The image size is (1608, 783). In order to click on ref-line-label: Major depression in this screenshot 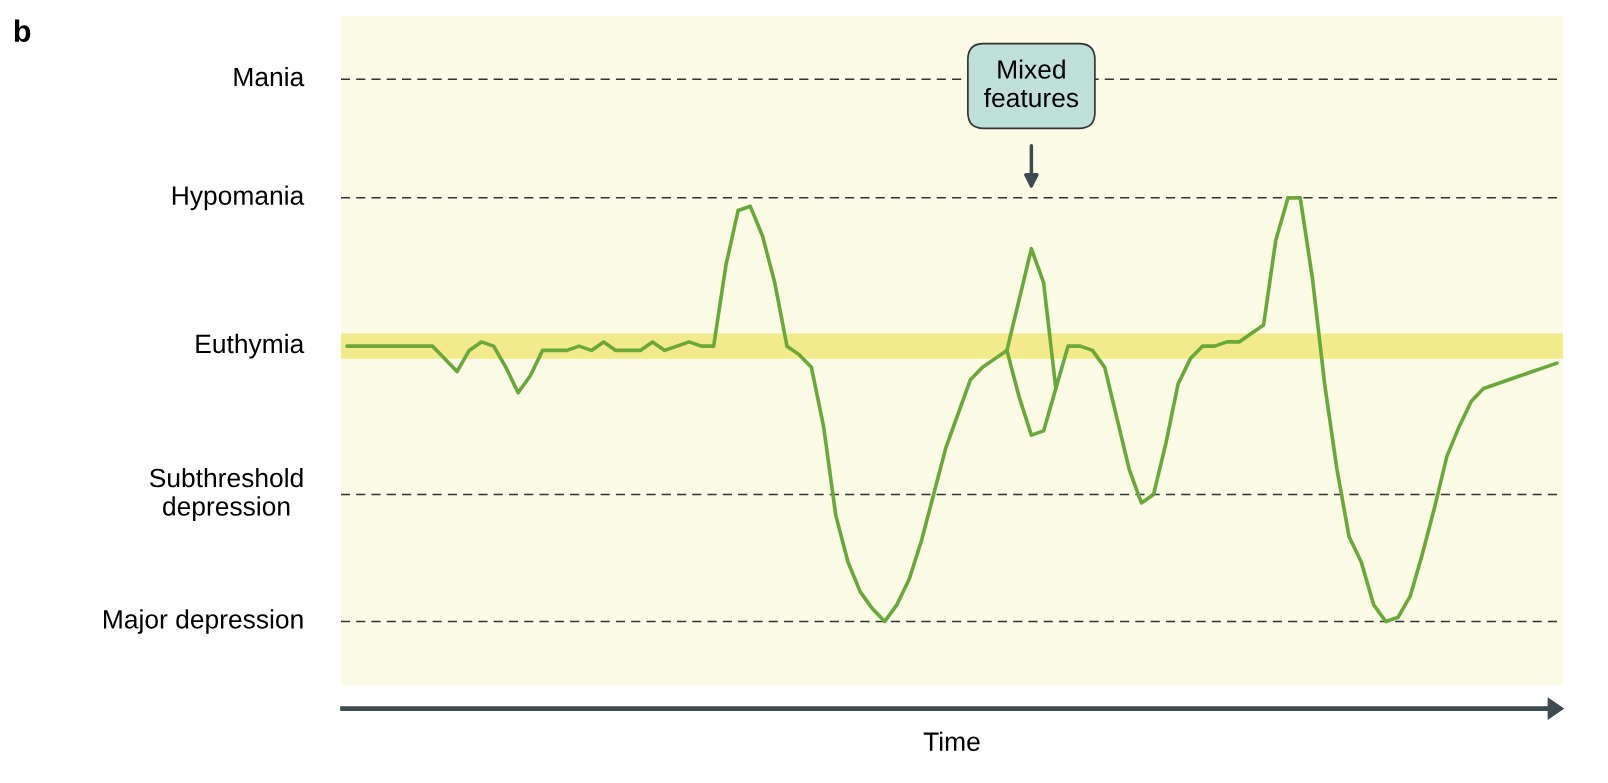, I will do `click(203, 621)`.